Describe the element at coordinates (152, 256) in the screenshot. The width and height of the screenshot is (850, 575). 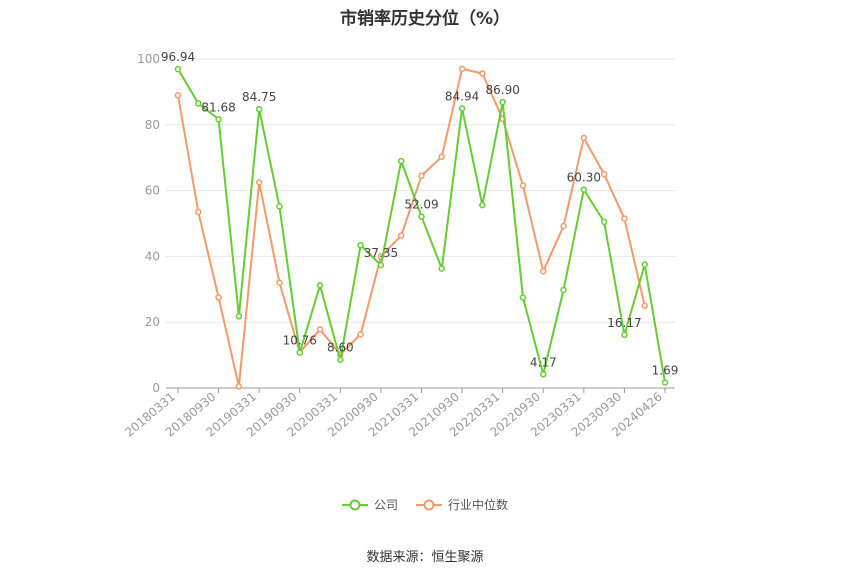
I see `y-tick-label: 40` at that location.